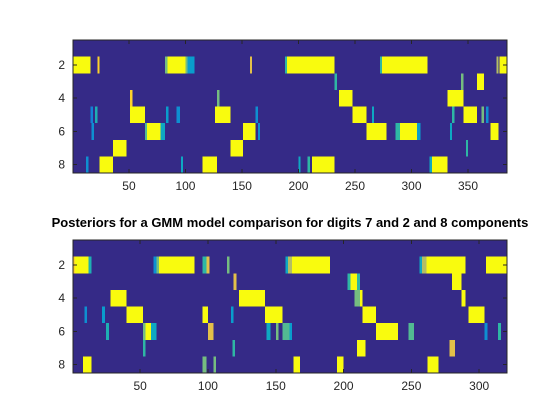  What do you see at coordinates (468, 186) in the screenshot?
I see `x-tick-label: 350` at bounding box center [468, 186].